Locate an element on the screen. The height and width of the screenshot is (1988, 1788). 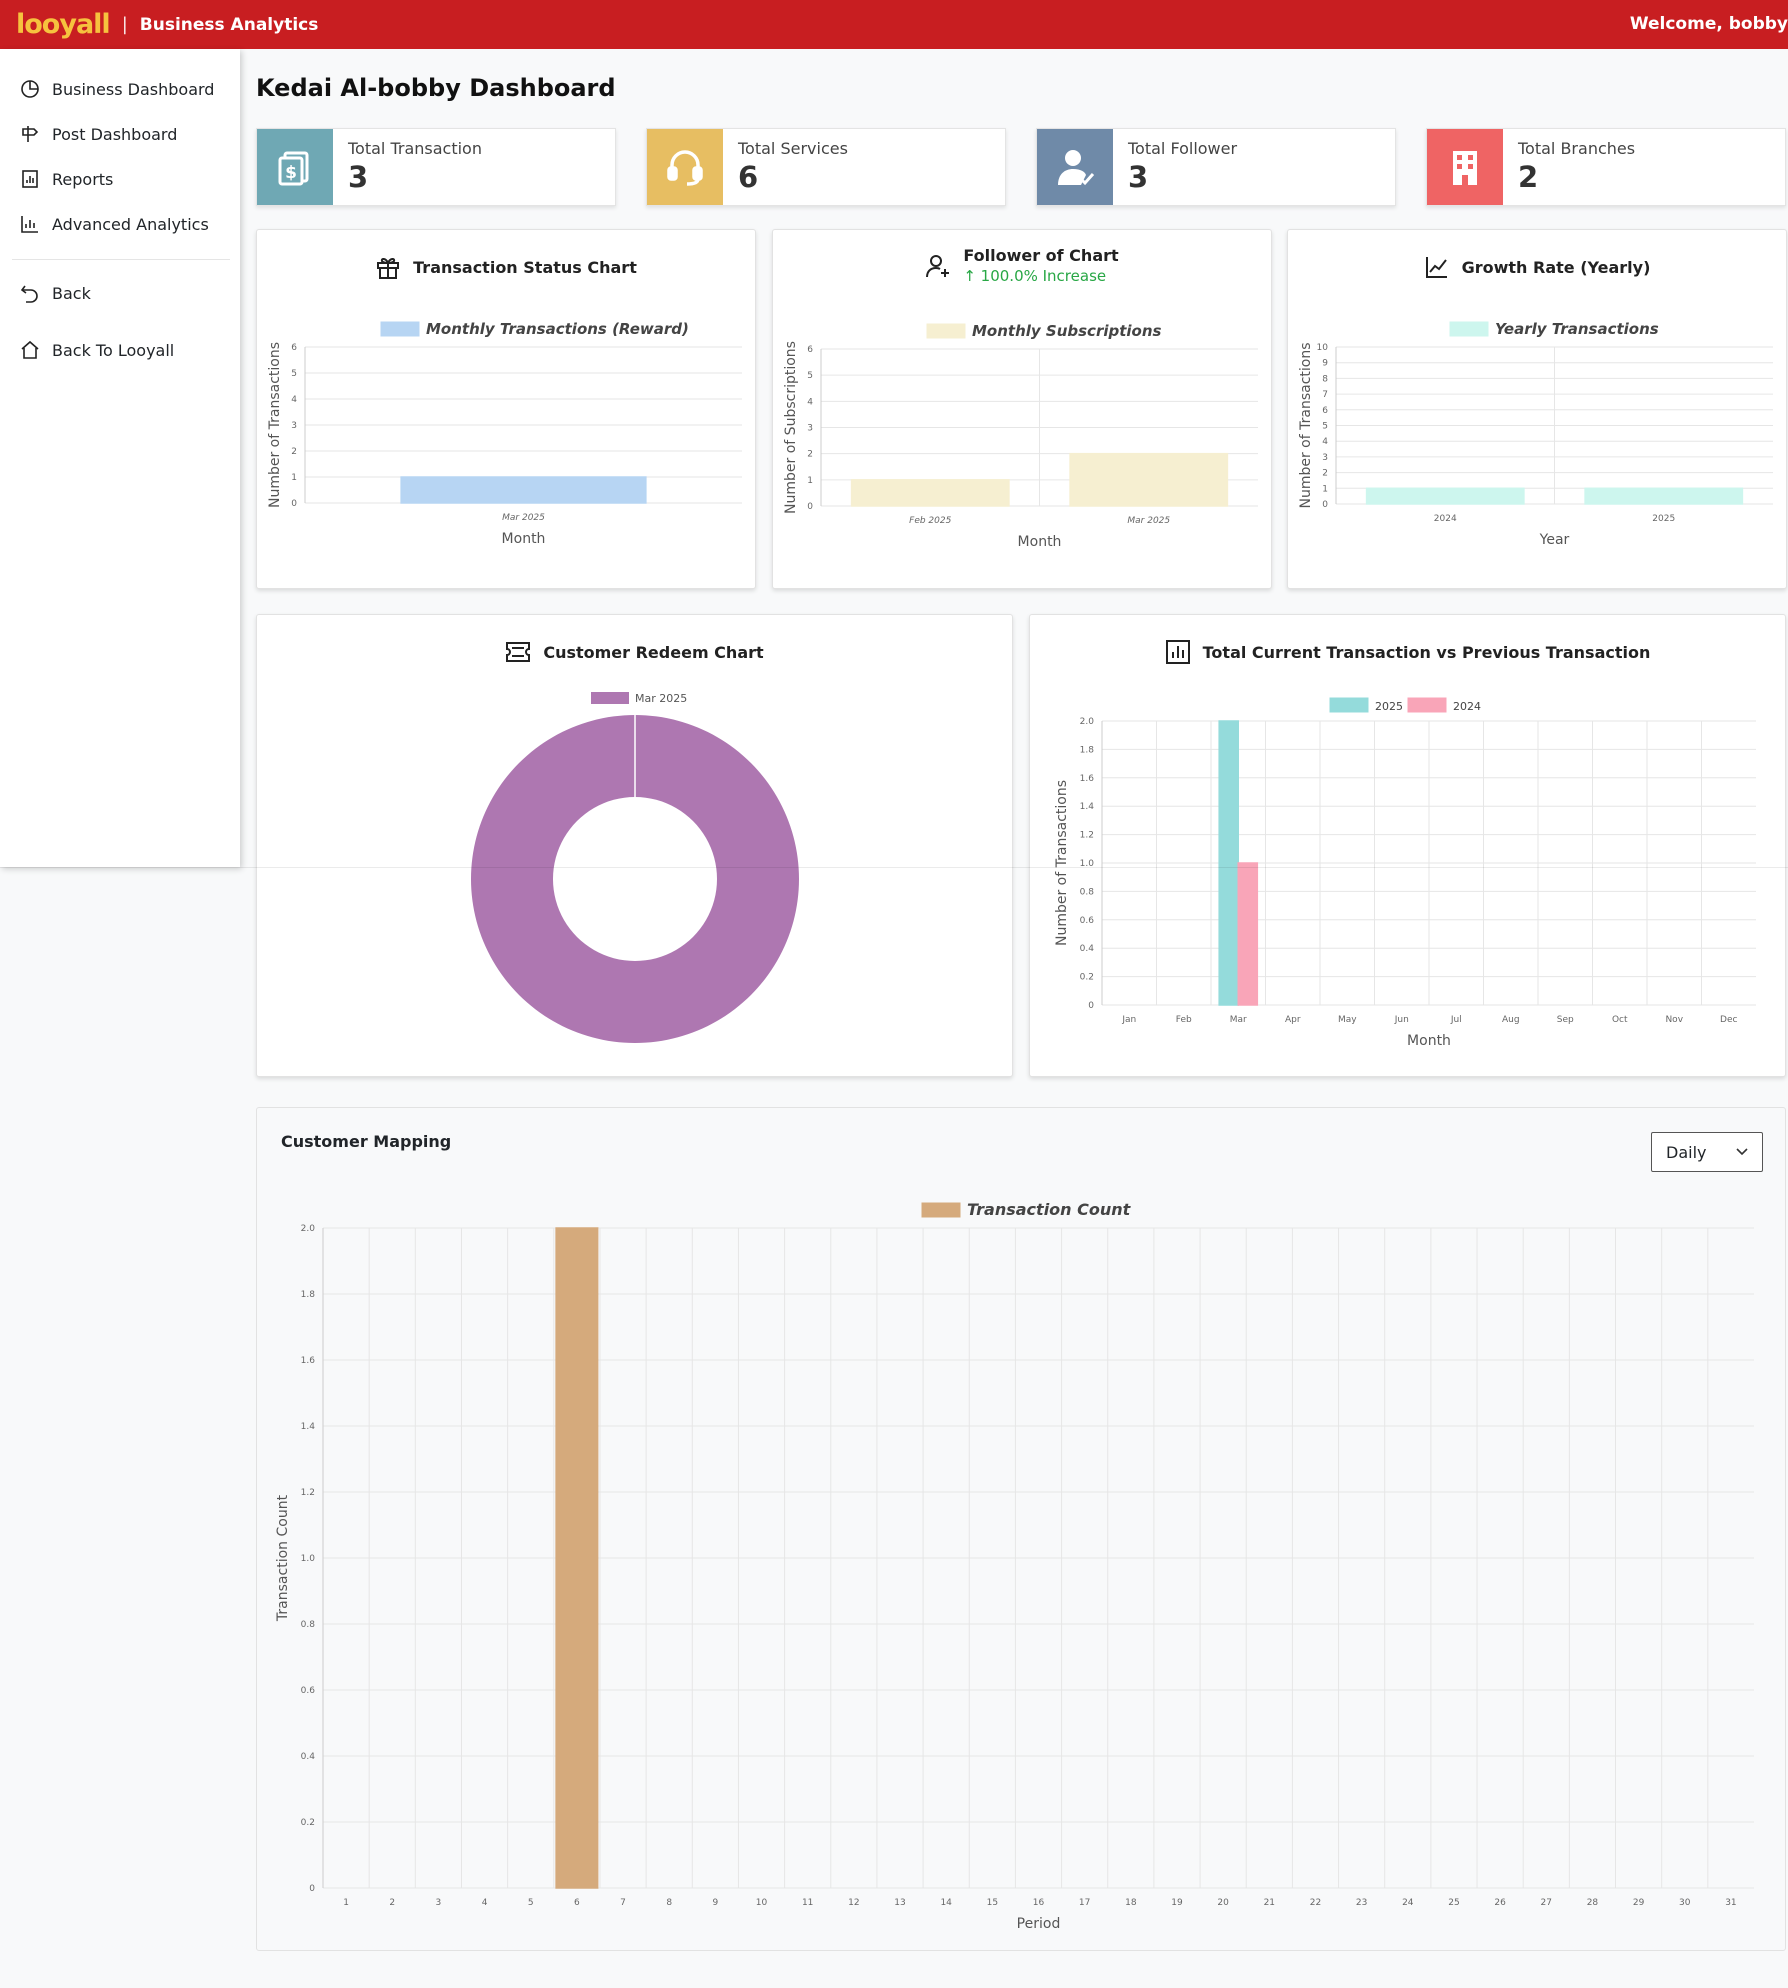
card-title: Customer Redeem Chart is located at coordinates (653, 652).